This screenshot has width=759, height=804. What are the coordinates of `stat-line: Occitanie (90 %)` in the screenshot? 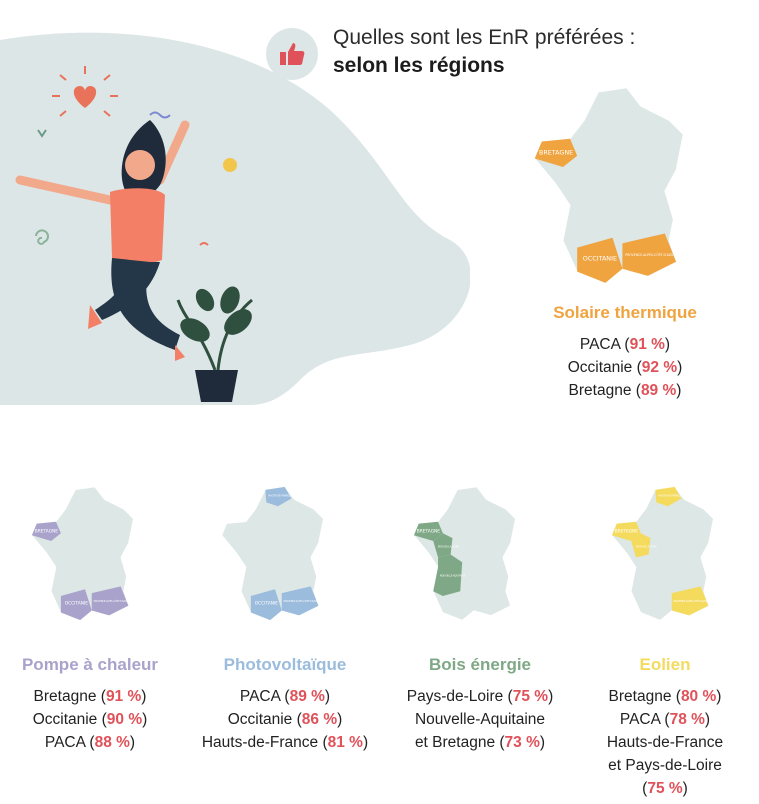 It's located at (90, 719).